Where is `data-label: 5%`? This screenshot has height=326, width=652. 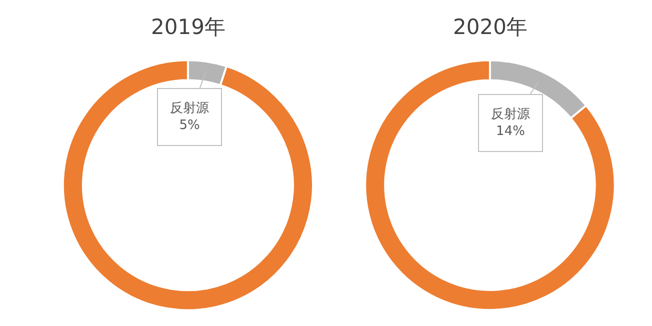
data-label: 5% is located at coordinates (189, 125).